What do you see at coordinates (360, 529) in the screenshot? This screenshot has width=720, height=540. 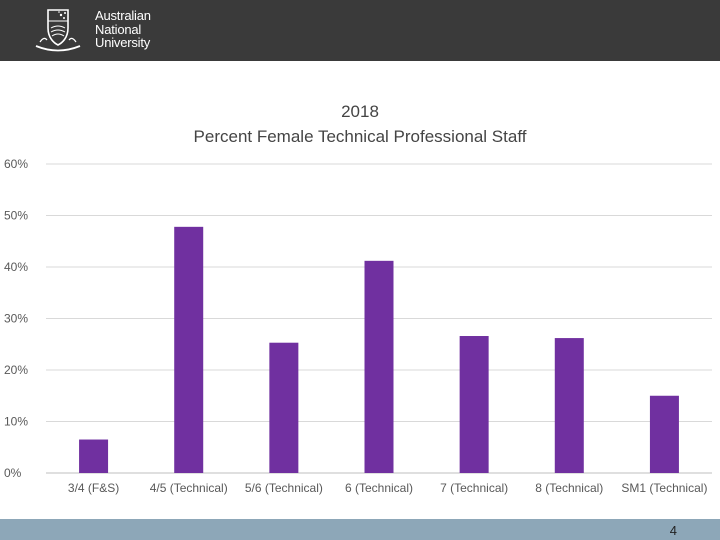 I see `footer-bar: 4` at bounding box center [360, 529].